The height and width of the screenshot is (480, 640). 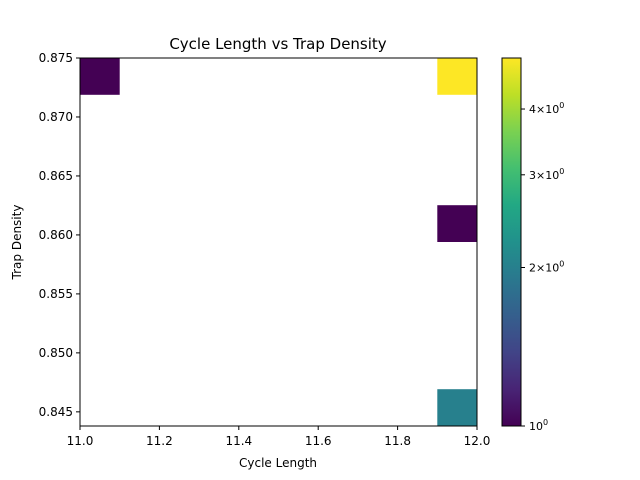 What do you see at coordinates (279, 437) in the screenshot?
I see `x-axis-ticks: 11.0 11.2 11.4 11.6 11.8 12.0` at bounding box center [279, 437].